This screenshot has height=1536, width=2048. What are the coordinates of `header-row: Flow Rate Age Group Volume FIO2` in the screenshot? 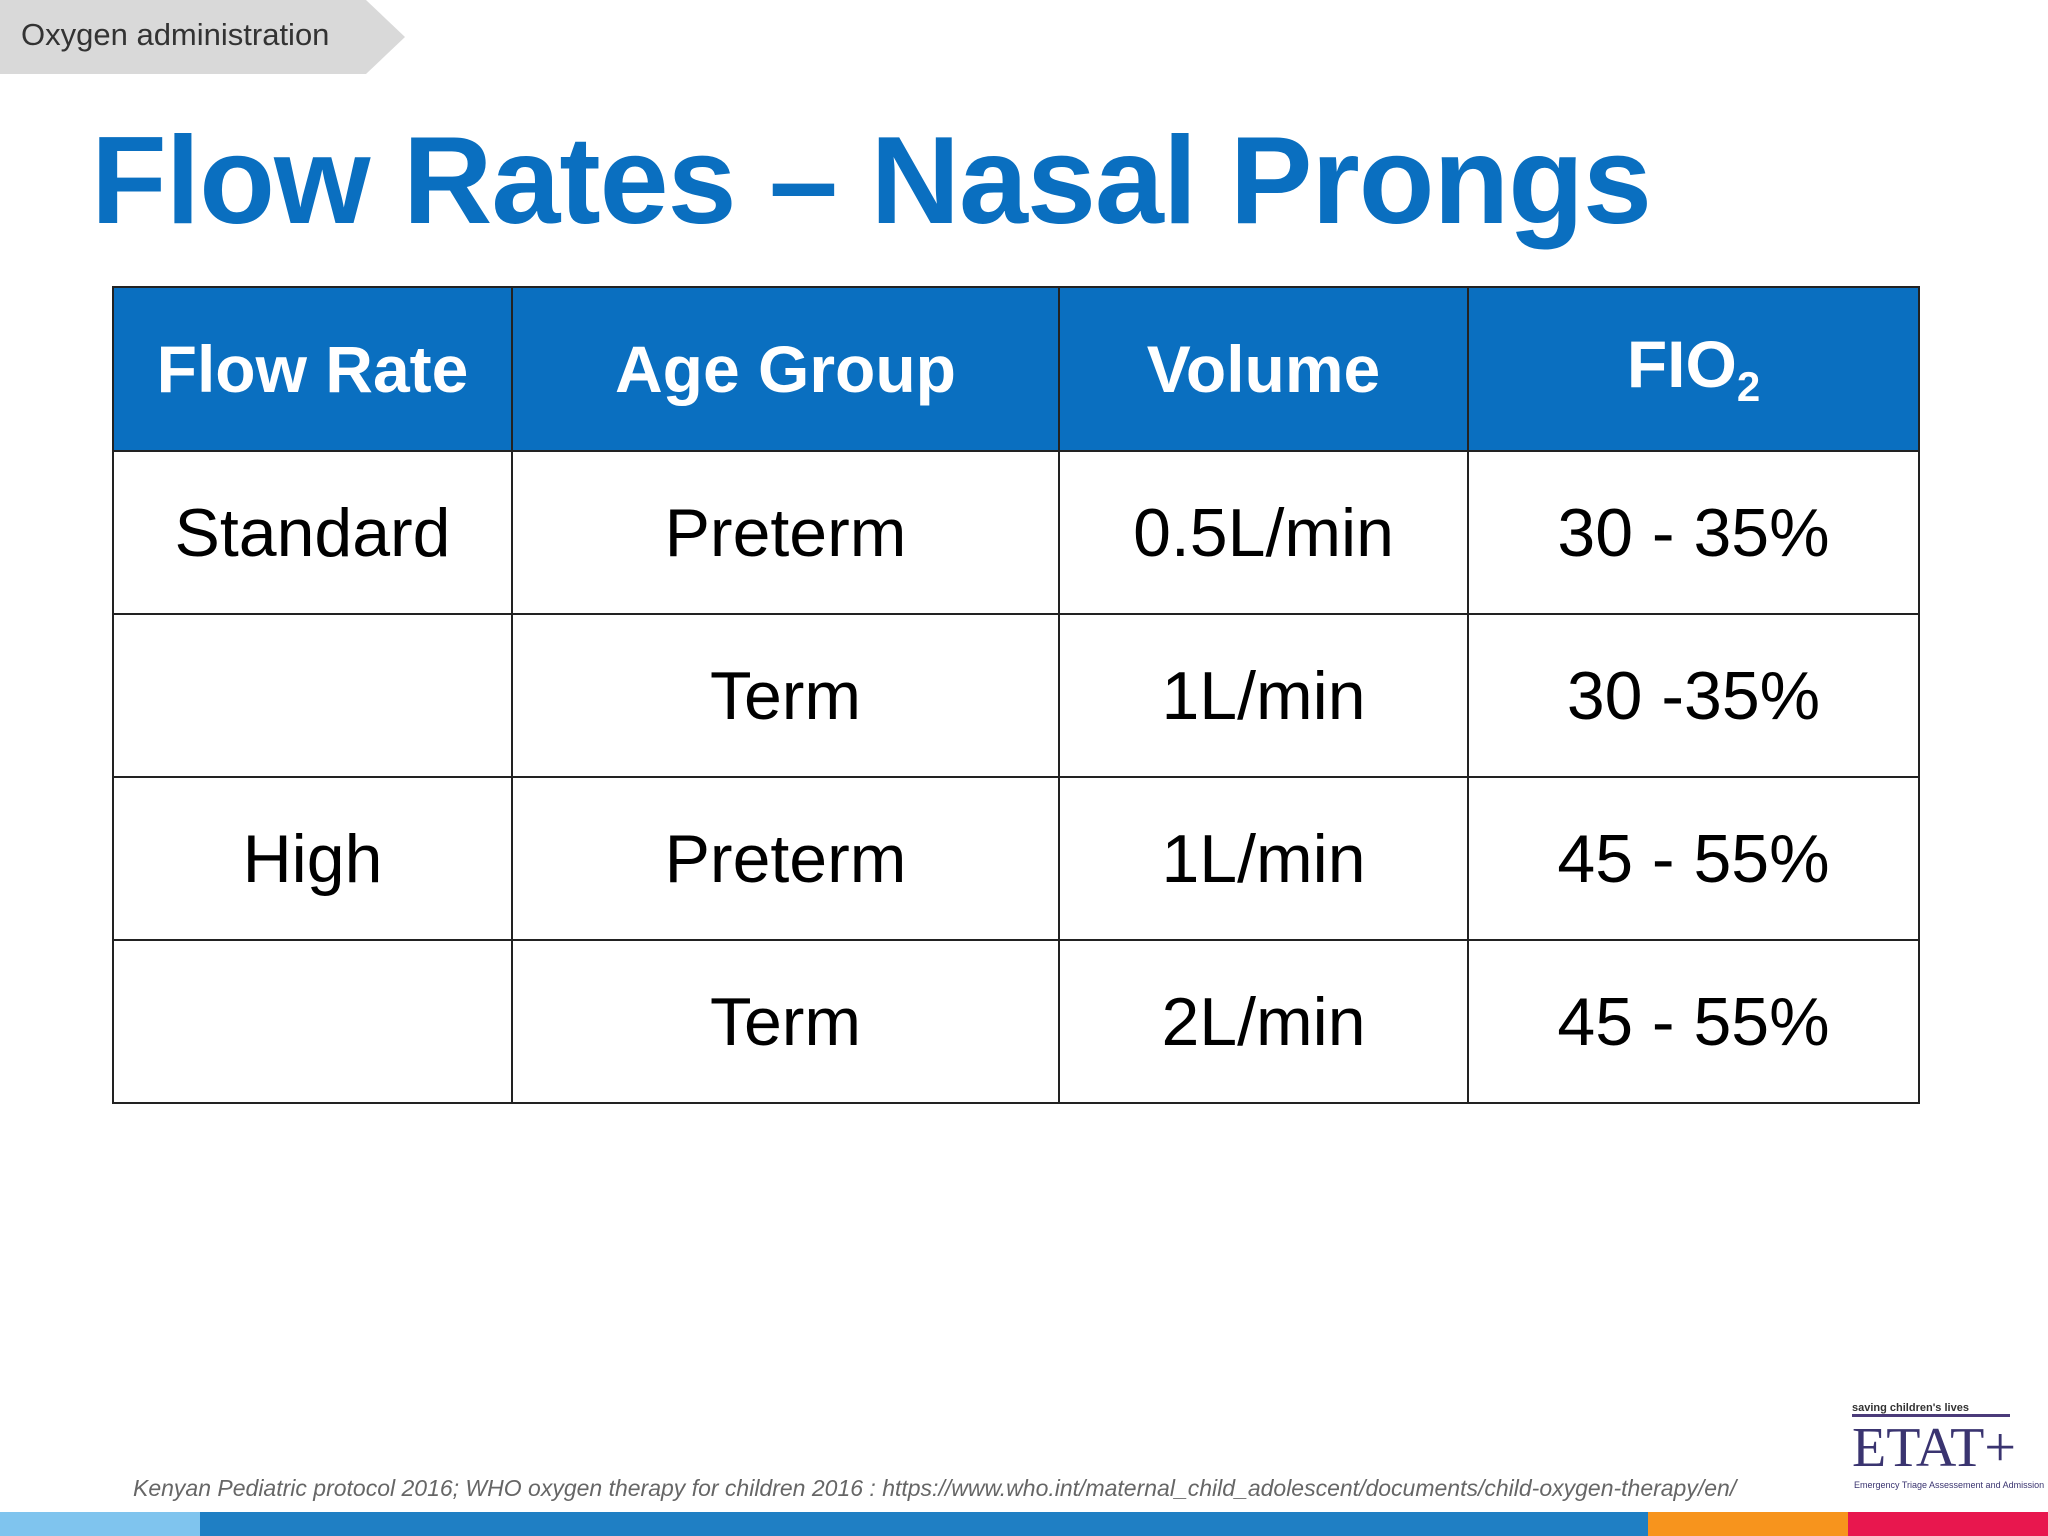 It's located at (1016, 369).